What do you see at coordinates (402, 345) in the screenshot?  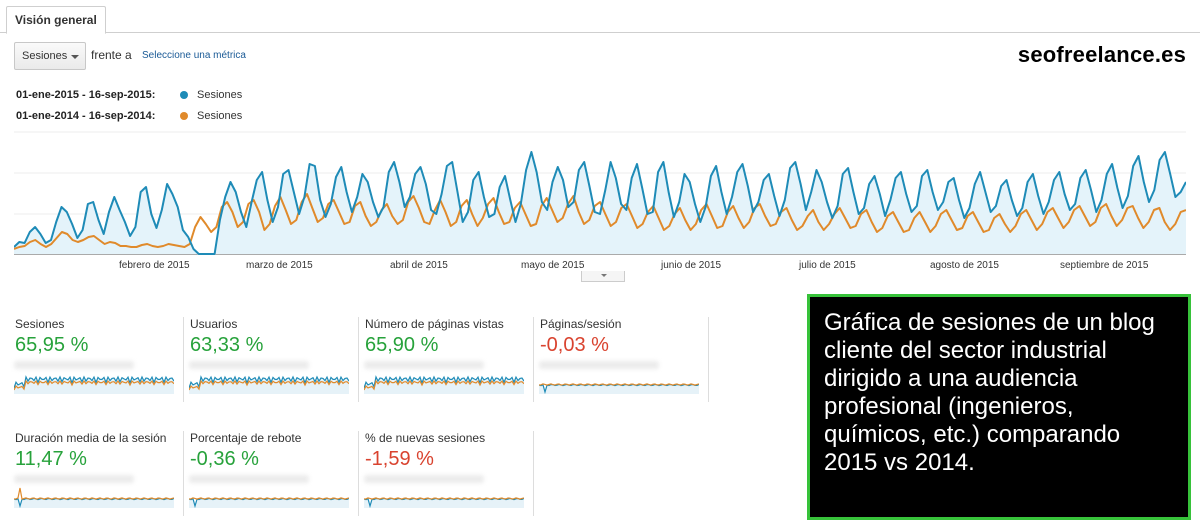 I see `card-value: 65,90 %` at bounding box center [402, 345].